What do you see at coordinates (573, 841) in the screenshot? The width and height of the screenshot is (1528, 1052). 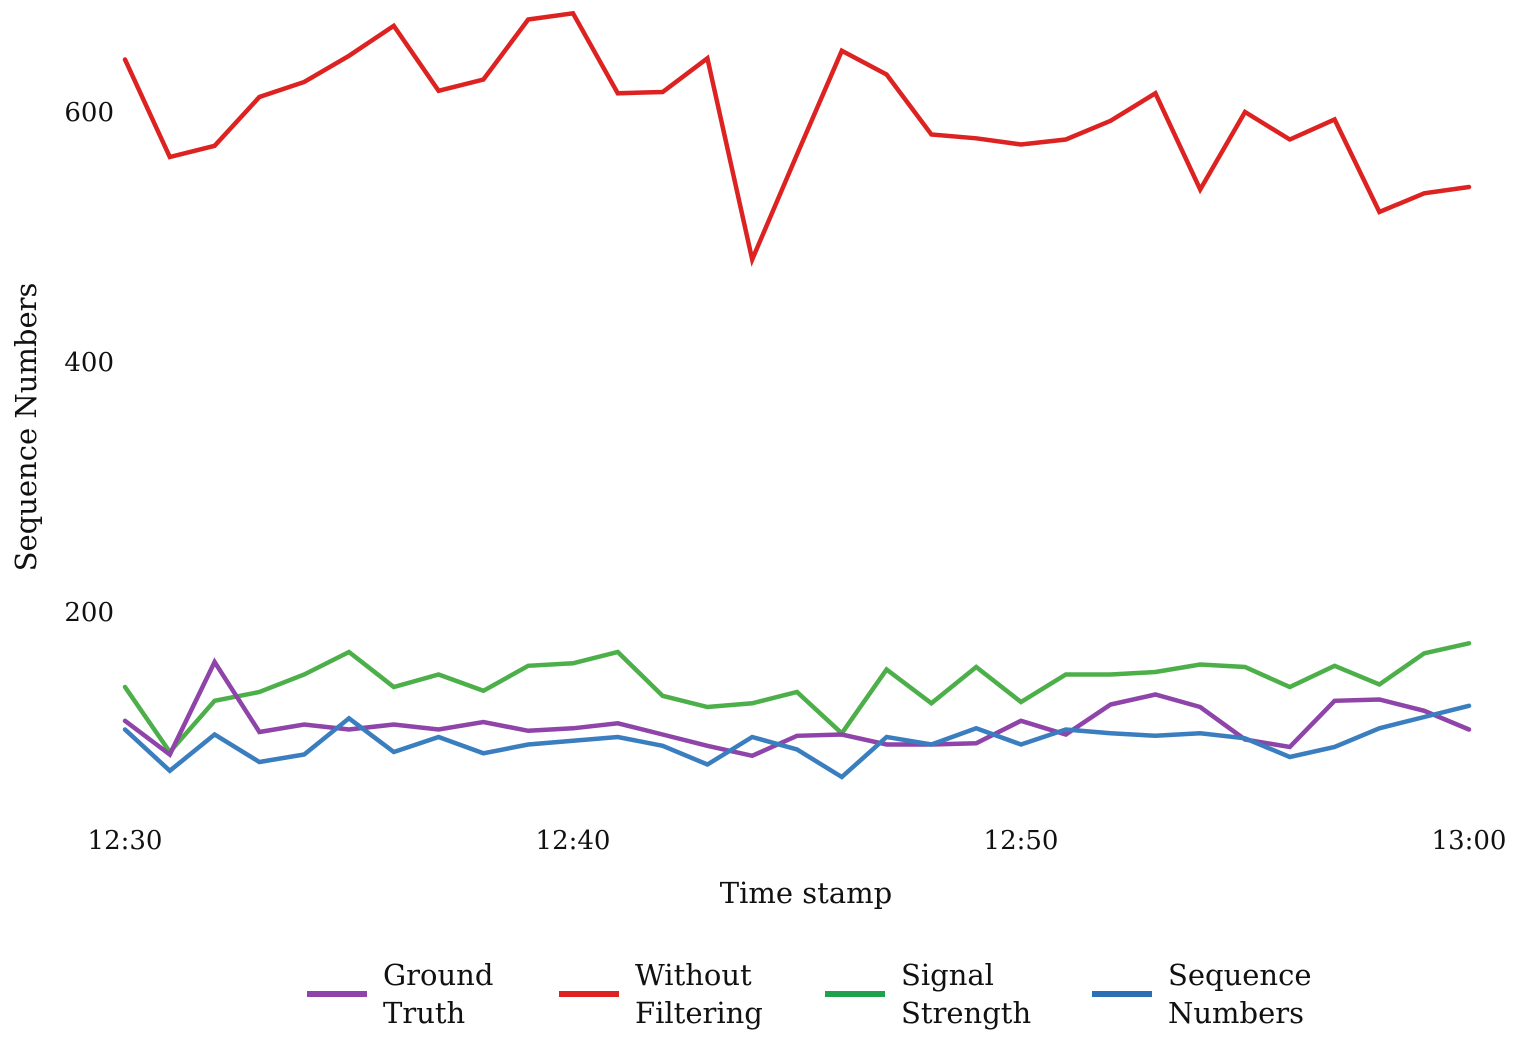 I see `x-tick-label: 12:40` at bounding box center [573, 841].